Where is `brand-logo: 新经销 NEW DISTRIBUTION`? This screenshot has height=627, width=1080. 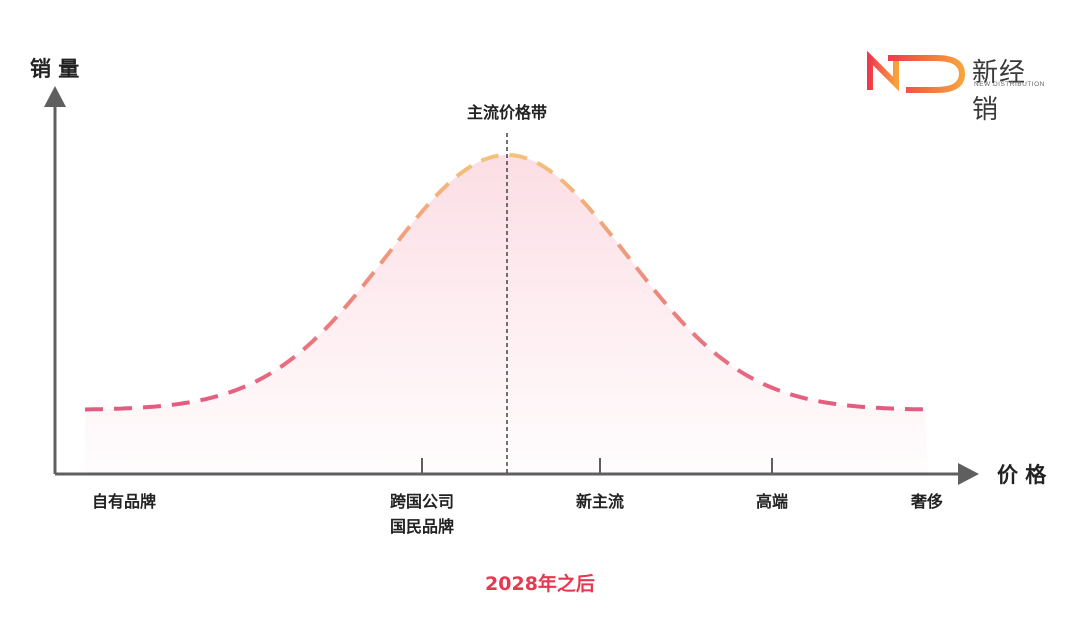
brand-logo: 新经销 NEW DISTRIBUTION is located at coordinates (956, 87).